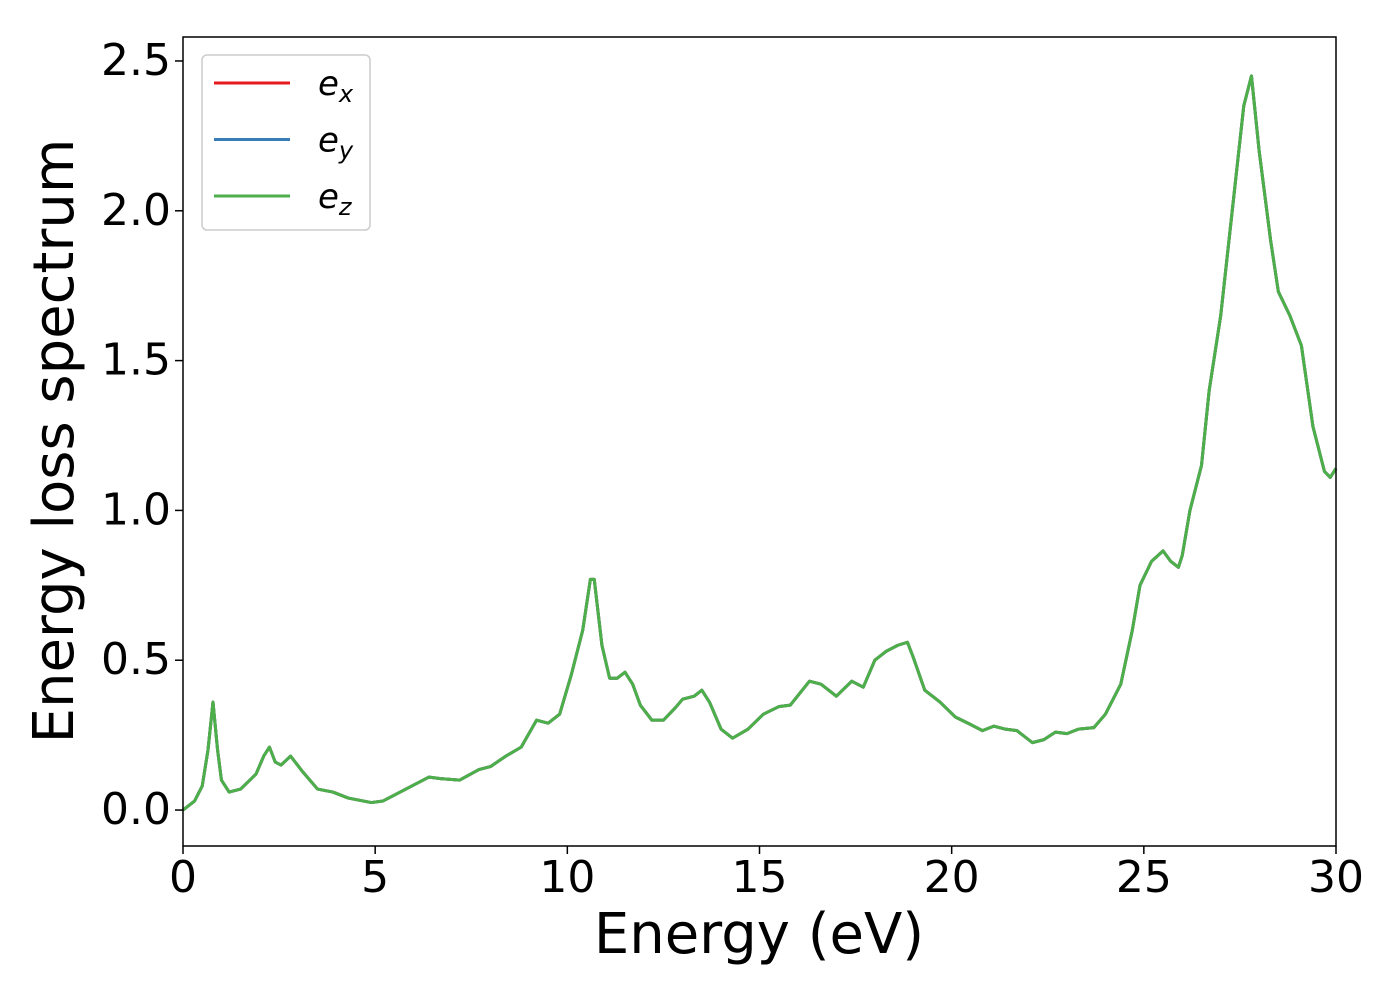 The height and width of the screenshot is (1000, 1400). I want to click on y-tick-label: 2.0, so click(136, 210).